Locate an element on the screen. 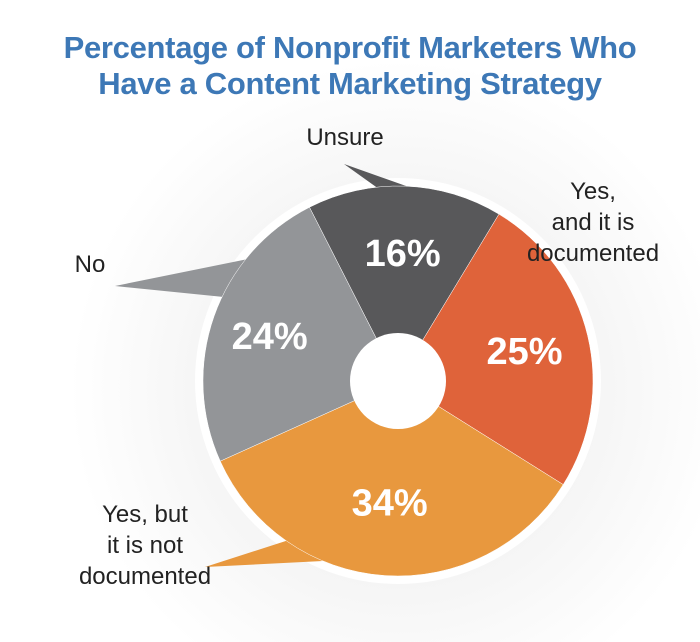 The width and height of the screenshot is (700, 642). value-label-yes-and-it-is-documented: 25% is located at coordinates (524, 352).